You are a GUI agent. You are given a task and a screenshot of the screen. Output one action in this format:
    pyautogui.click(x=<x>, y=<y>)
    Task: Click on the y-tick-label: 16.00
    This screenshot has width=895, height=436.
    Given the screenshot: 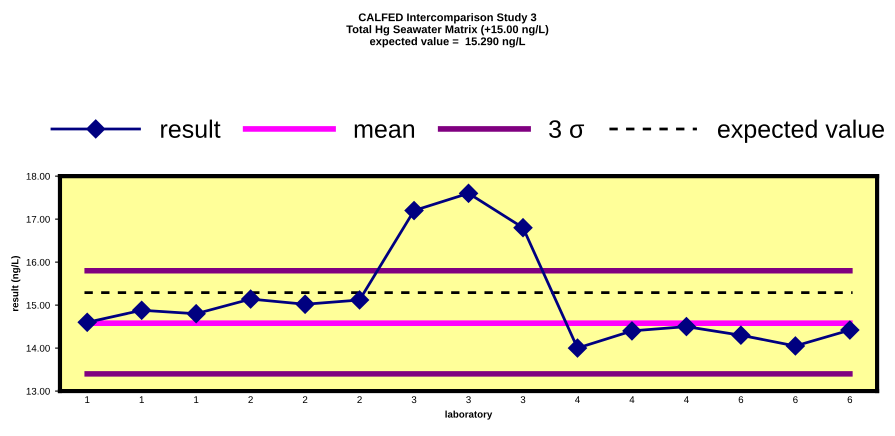 What is the action you would take?
    pyautogui.click(x=38, y=262)
    